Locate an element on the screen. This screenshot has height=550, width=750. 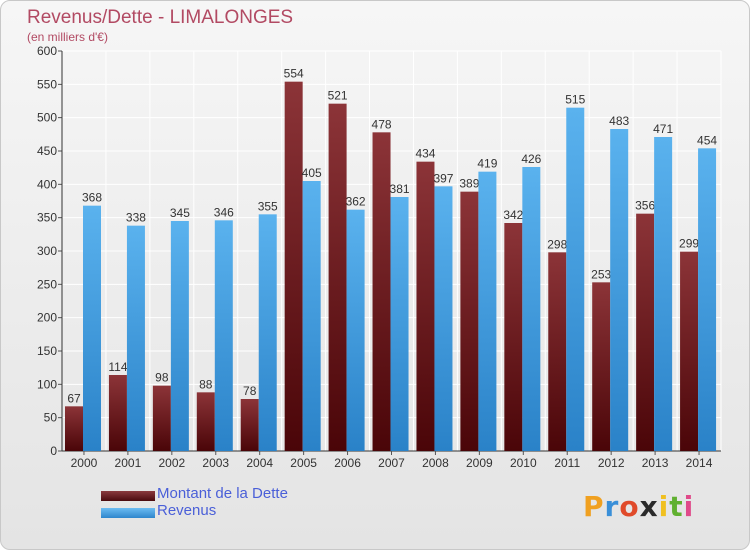
legend-swatch-revenus is located at coordinates (128, 513).